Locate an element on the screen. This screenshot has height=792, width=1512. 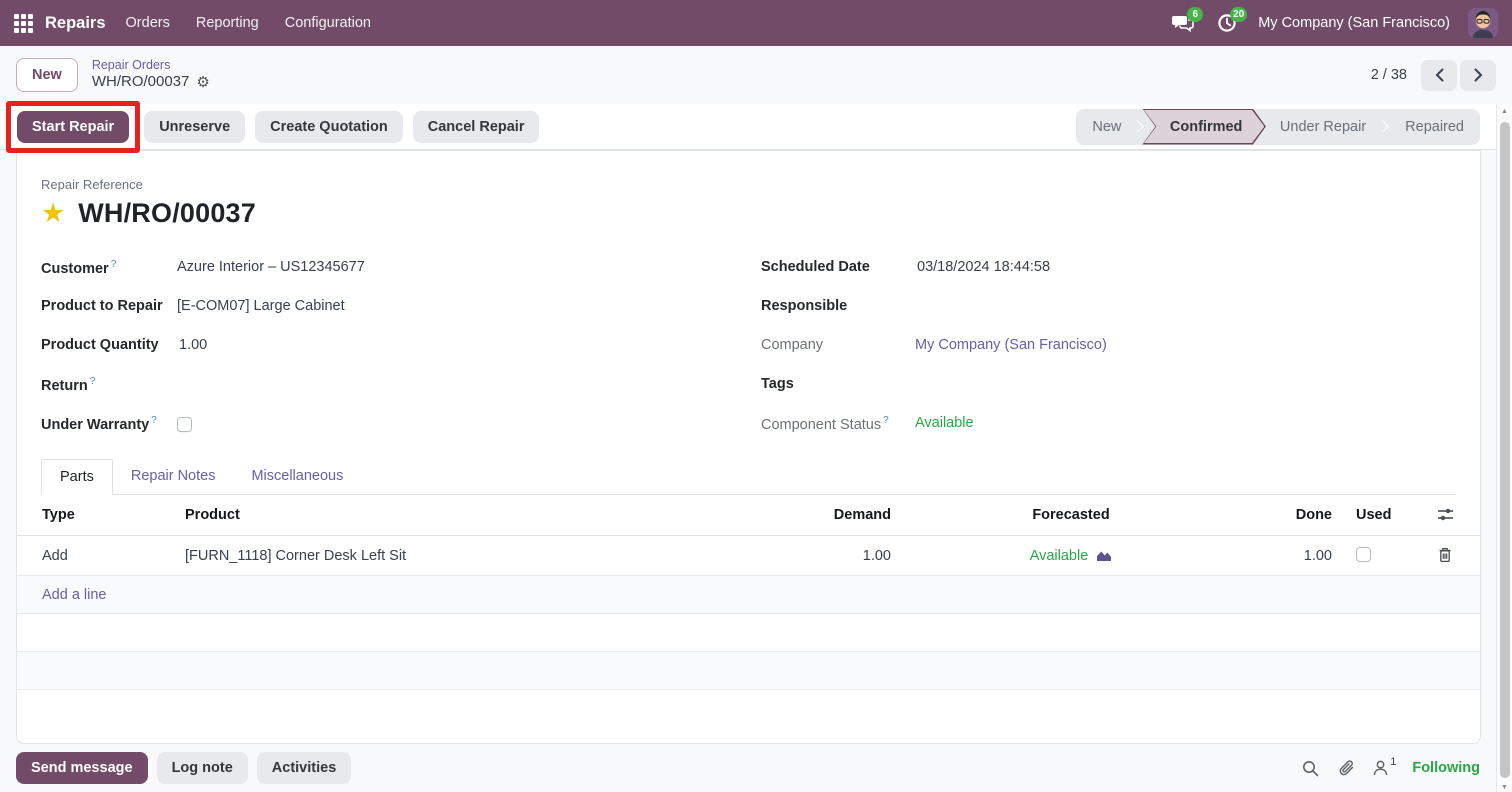
app-name: Repairs is located at coordinates (75, 22).